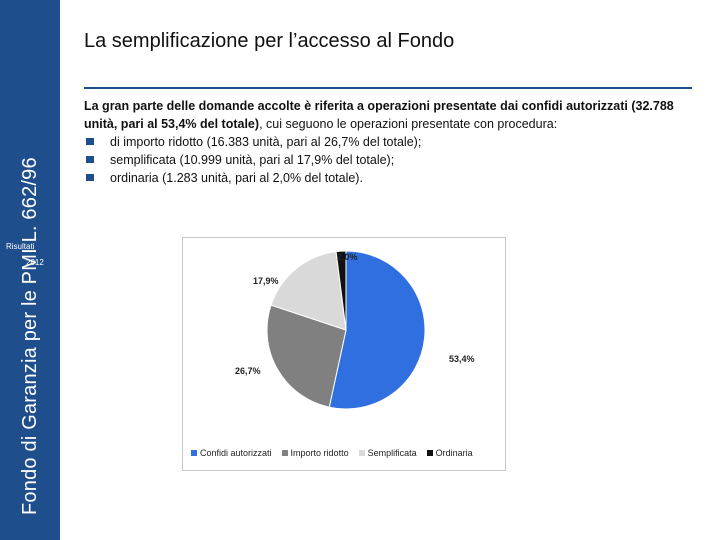 The height and width of the screenshot is (540, 720). What do you see at coordinates (30, 336) in the screenshot?
I see `sidebar-title: Fondo di Garanzia per le PMI L. 662/96` at bounding box center [30, 336].